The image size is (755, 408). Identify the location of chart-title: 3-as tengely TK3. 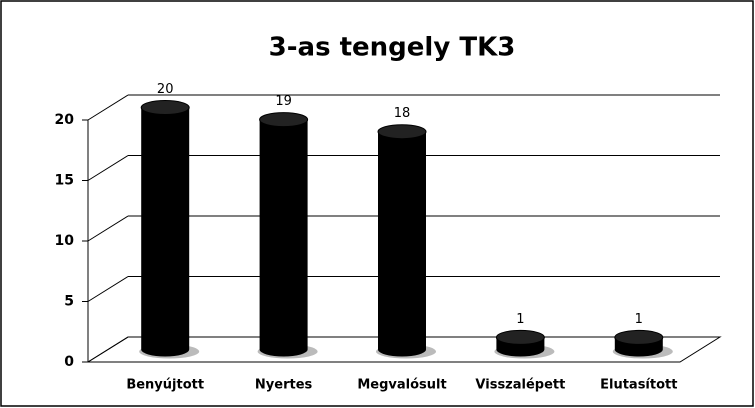
(392, 48).